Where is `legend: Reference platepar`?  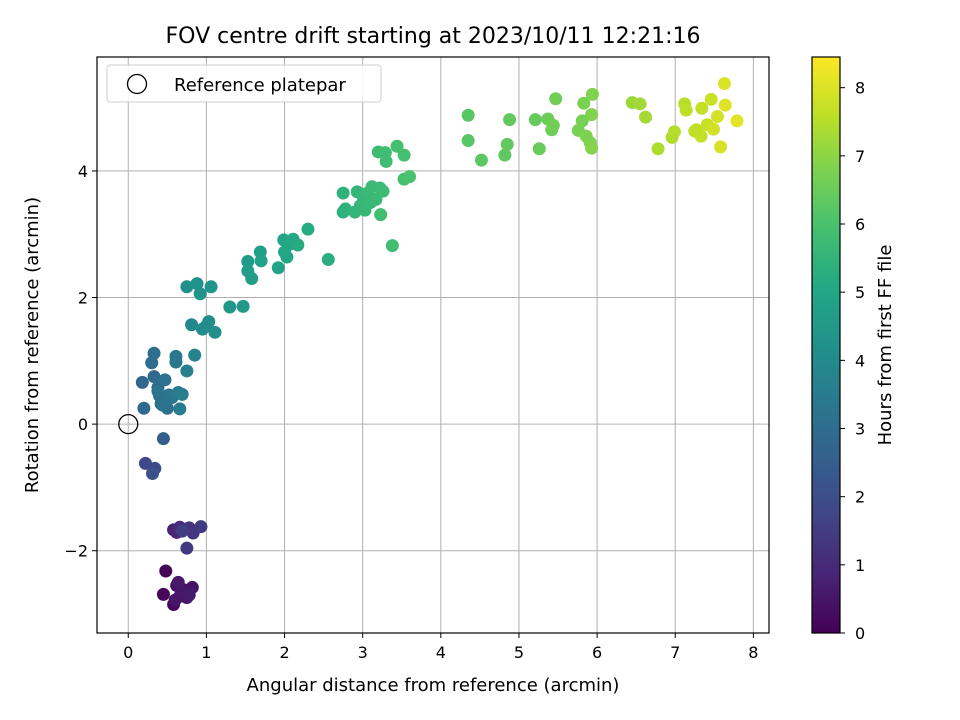 legend: Reference platepar is located at coordinates (244, 83).